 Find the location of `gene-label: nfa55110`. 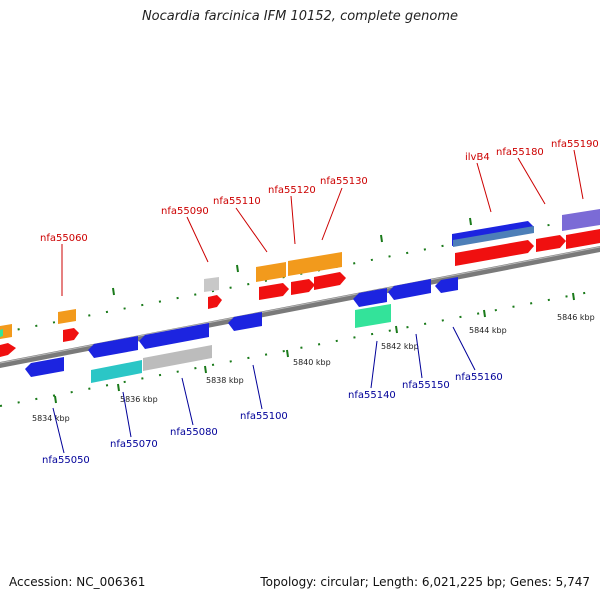

gene-label: nfa55110 is located at coordinates (237, 201).